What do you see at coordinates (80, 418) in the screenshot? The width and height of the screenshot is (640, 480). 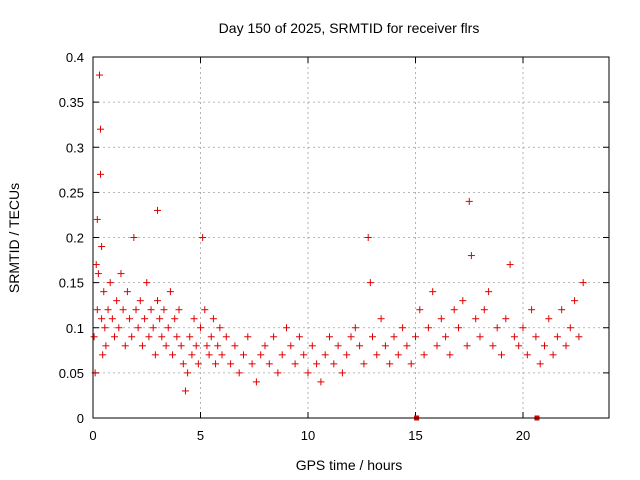 I see `y-tick-label: 0` at bounding box center [80, 418].